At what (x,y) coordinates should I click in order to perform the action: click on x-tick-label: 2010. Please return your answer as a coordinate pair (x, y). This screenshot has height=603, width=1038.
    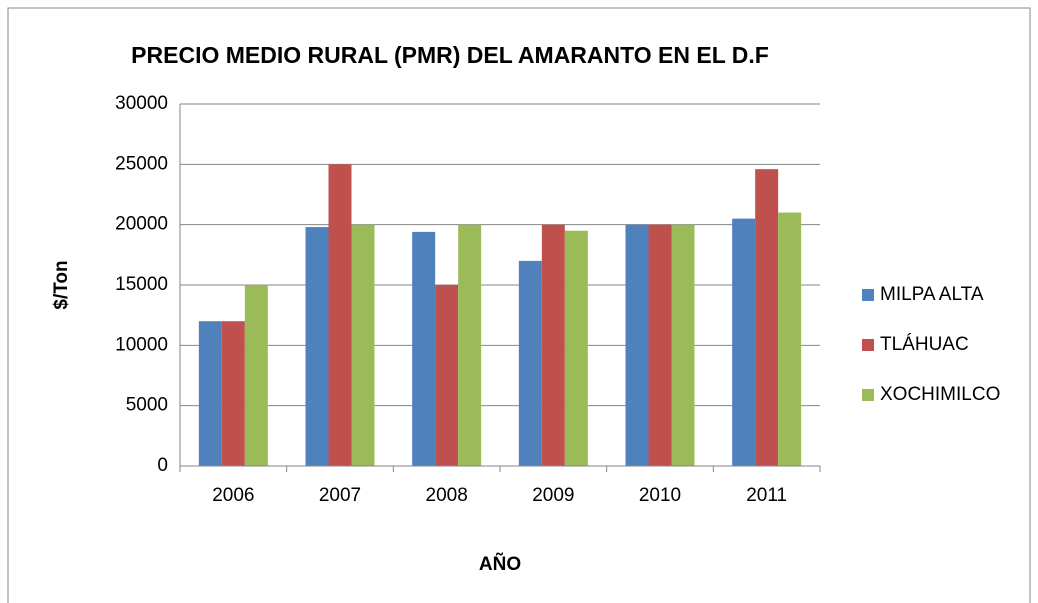
    Looking at the image, I should click on (660, 495).